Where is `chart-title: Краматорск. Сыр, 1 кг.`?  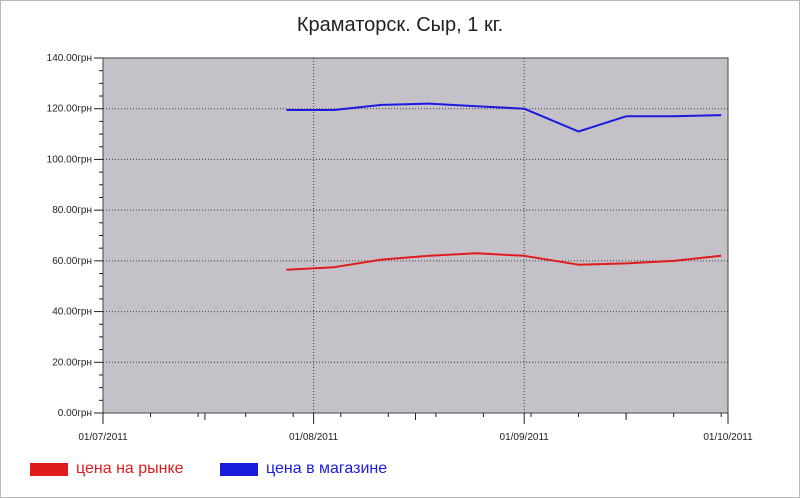
chart-title: Краматорск. Сыр, 1 кг. is located at coordinates (400, 25).